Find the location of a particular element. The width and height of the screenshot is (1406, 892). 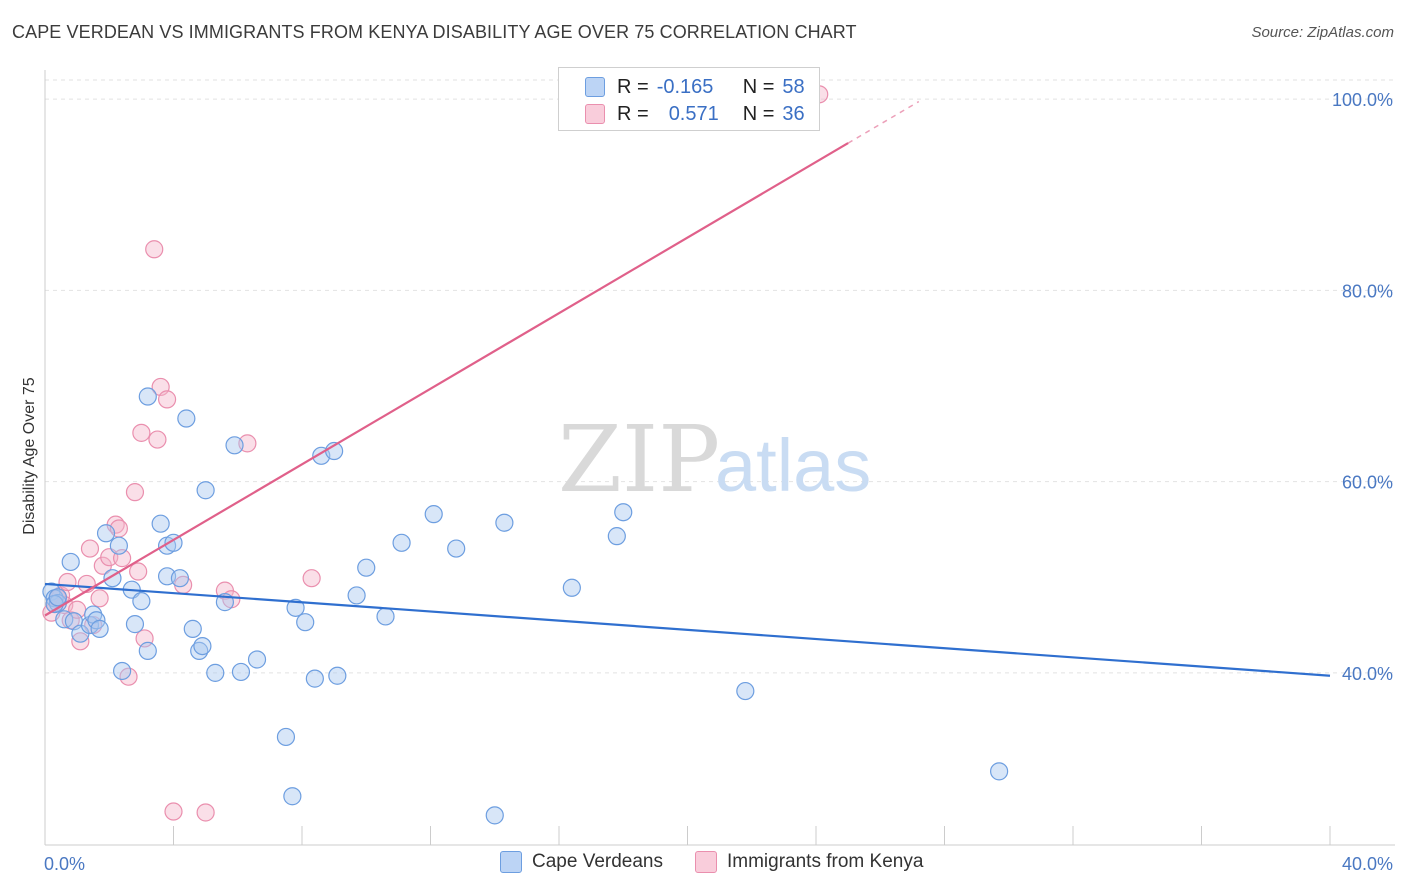

stats-legend: R = -0.165 N = 58 R = 0.571 N = 36 is located at coordinates (689, 99).